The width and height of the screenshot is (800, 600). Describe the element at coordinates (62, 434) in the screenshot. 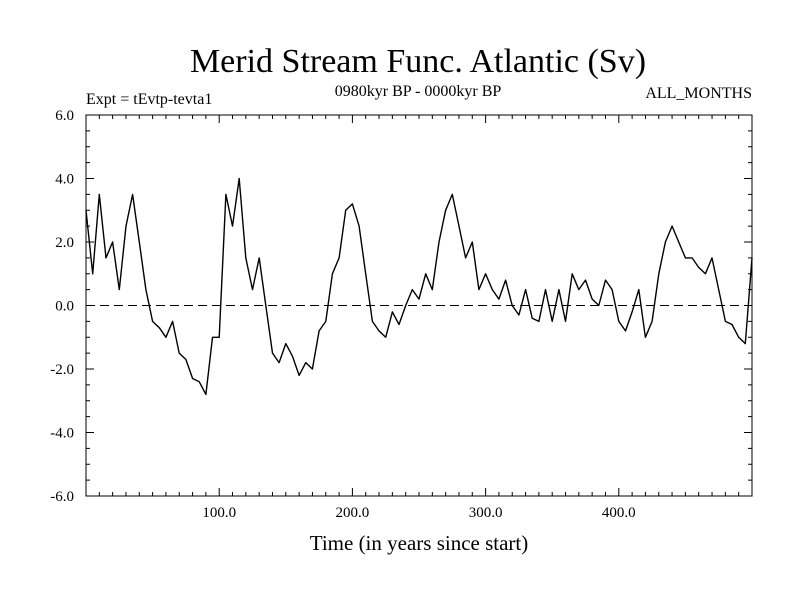

I see `y-tick-label: -4.0` at that location.